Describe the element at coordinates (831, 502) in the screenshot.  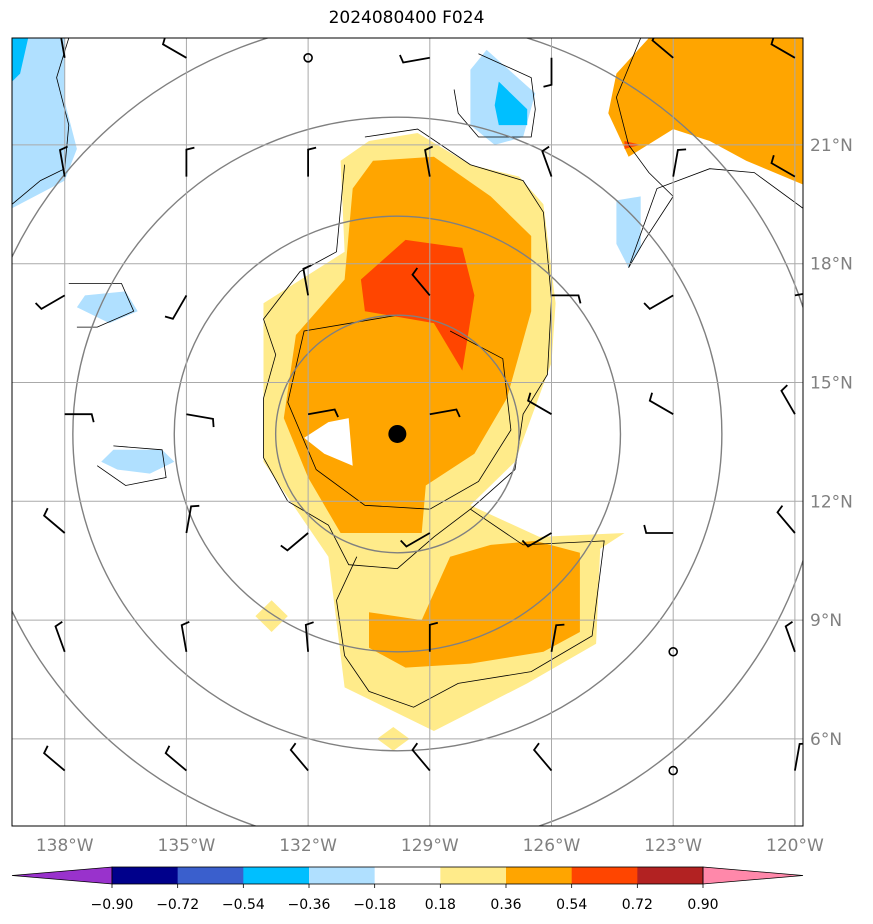
I see `y-tick-label: 12°N` at that location.